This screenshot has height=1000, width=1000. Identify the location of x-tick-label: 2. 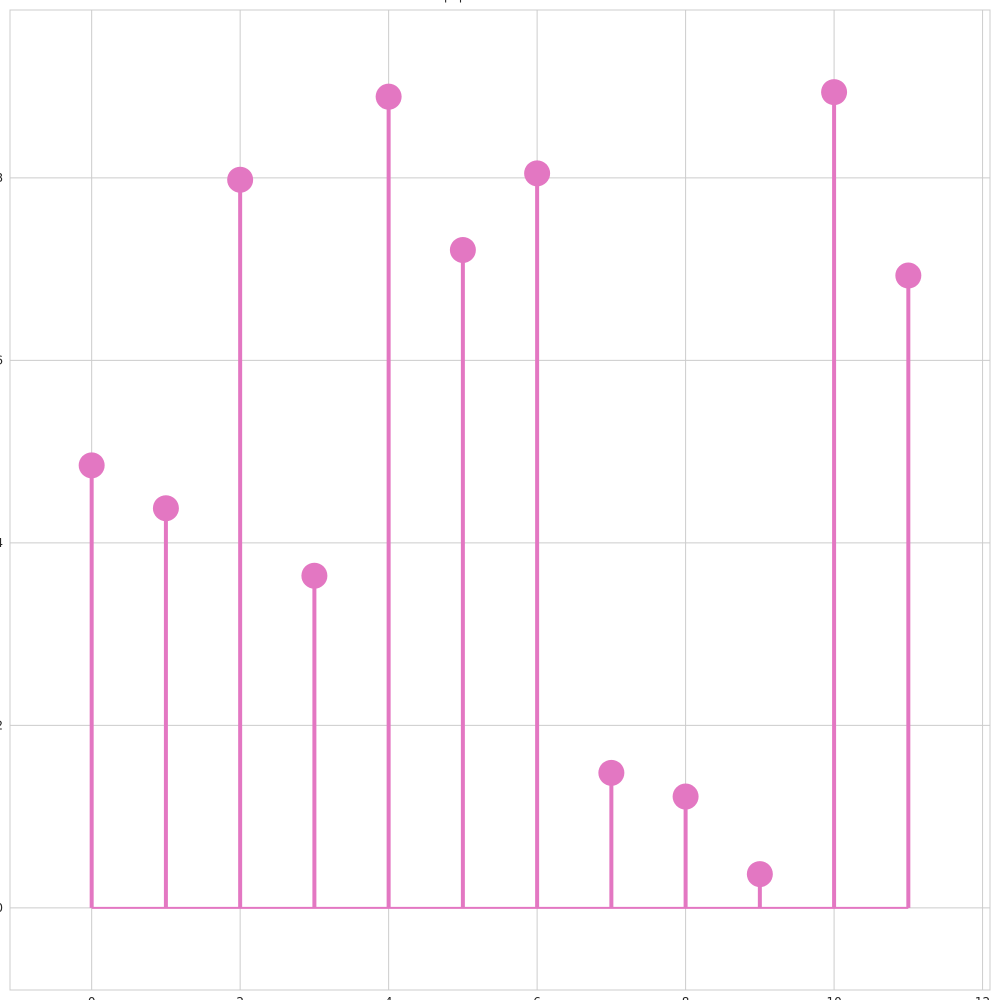
(240, 997).